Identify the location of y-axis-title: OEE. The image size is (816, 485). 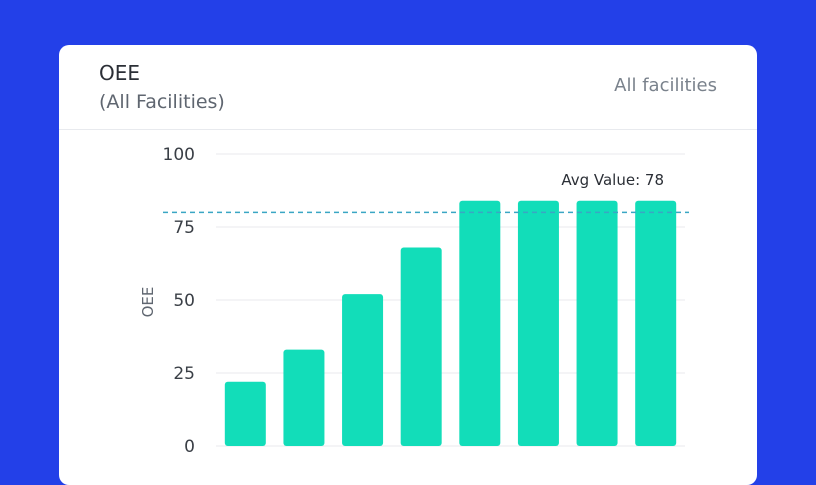
(148, 302).